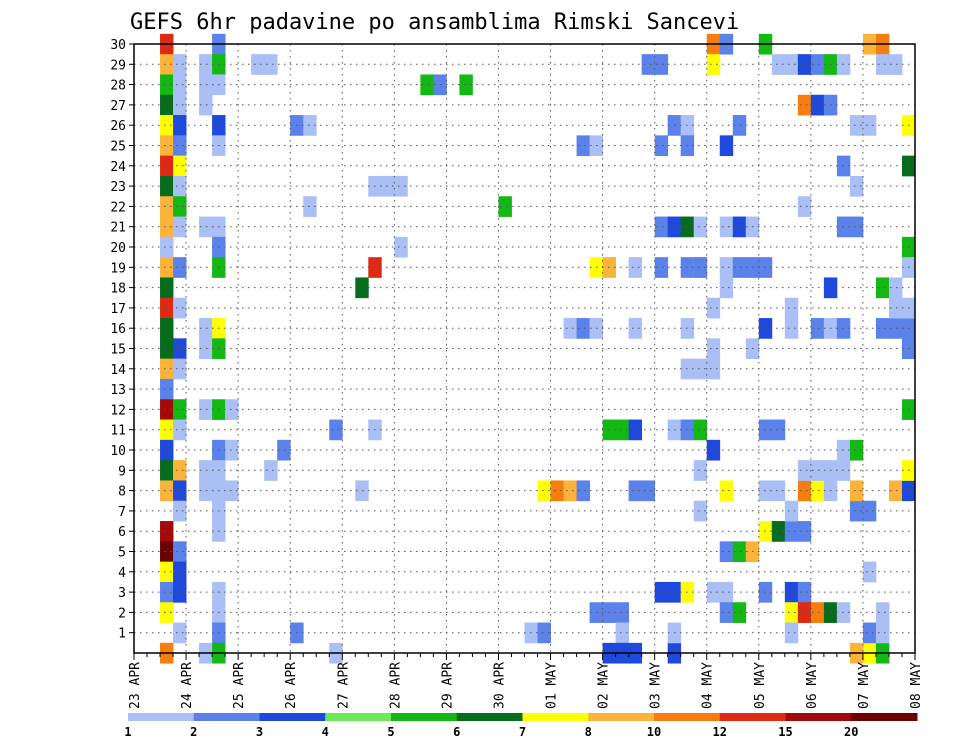  Describe the element at coordinates (118, 309) in the screenshot. I see `y-tick-label: 17` at that location.